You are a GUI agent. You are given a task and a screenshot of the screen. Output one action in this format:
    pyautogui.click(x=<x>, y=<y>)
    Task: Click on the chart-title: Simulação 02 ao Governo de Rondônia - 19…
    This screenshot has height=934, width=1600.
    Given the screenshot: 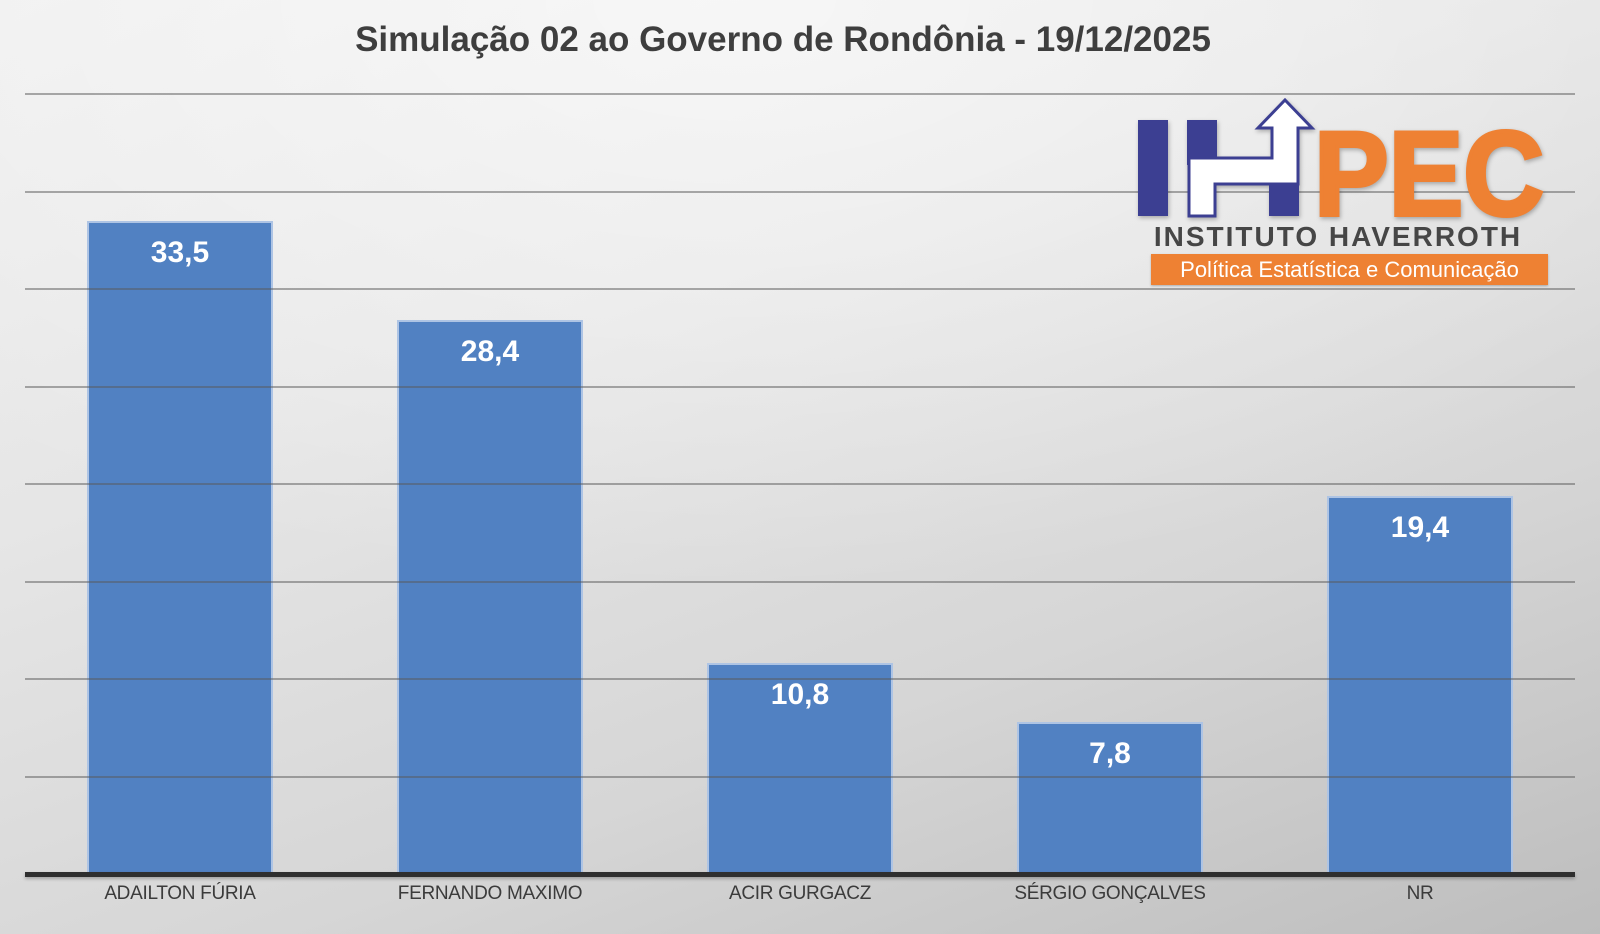 What is the action you would take?
    pyautogui.click(x=783, y=39)
    